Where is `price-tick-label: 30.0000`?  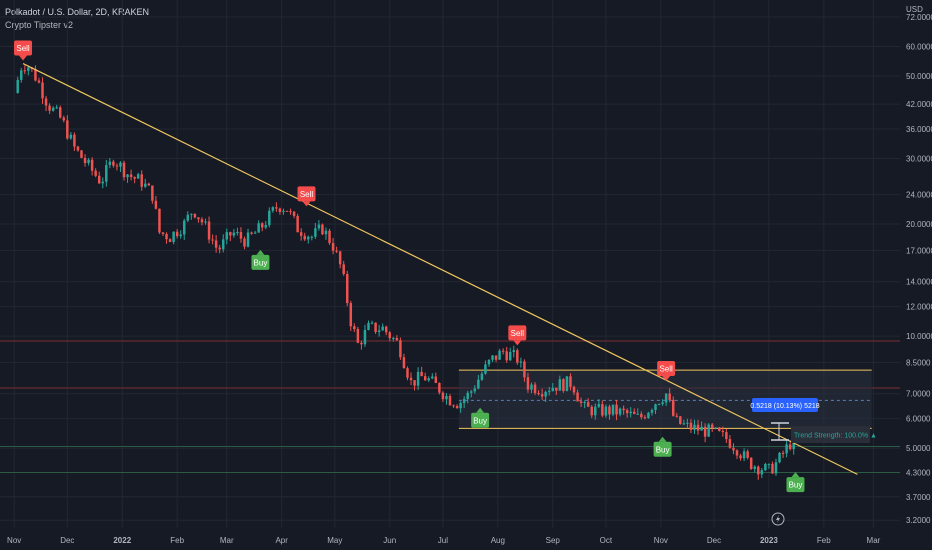 price-tick-label: 30.0000 is located at coordinates (919, 159).